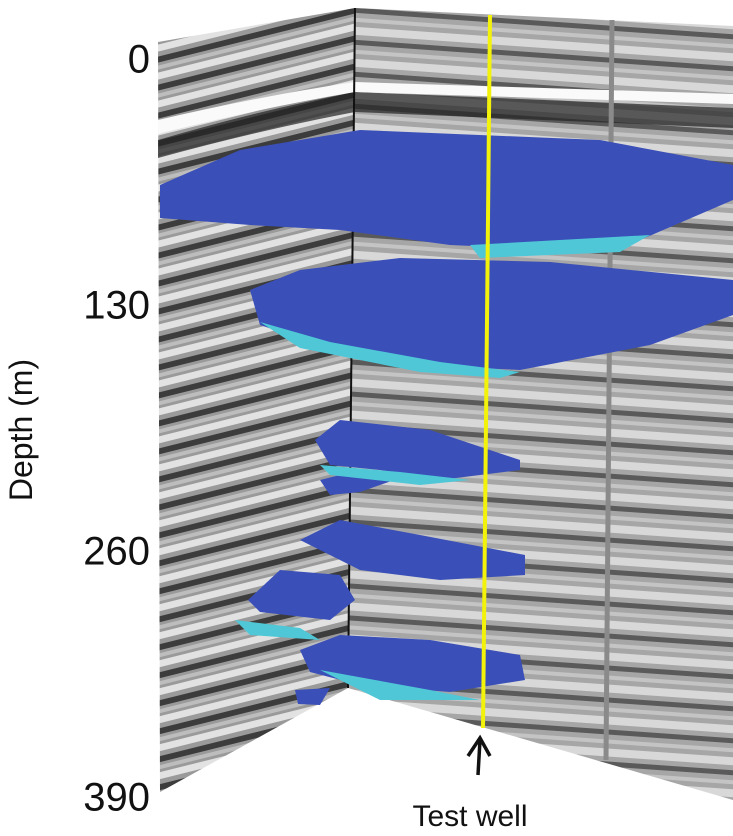 The width and height of the screenshot is (733, 836). I want to click on arrow, so click(479, 755).